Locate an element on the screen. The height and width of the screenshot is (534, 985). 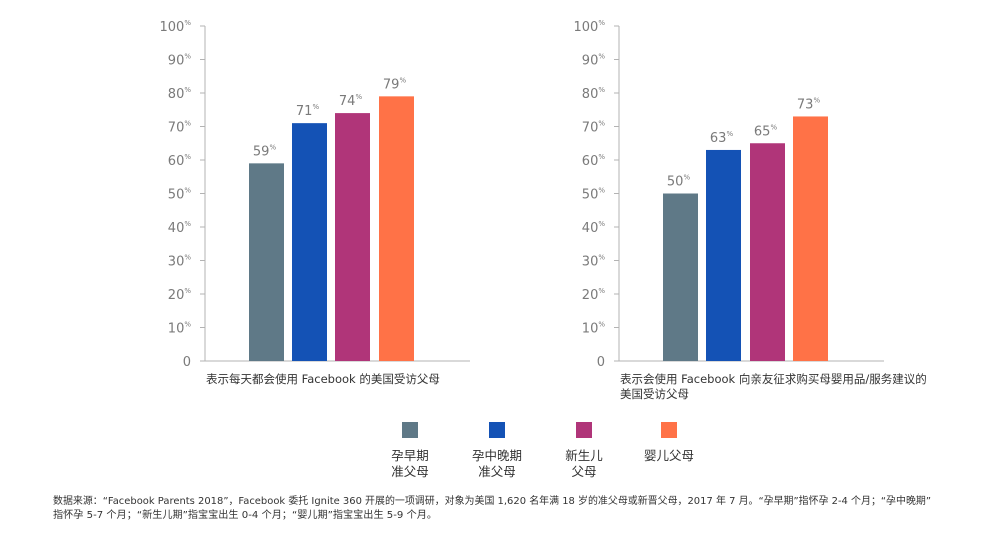
data-label: 59% is located at coordinates (265, 151).